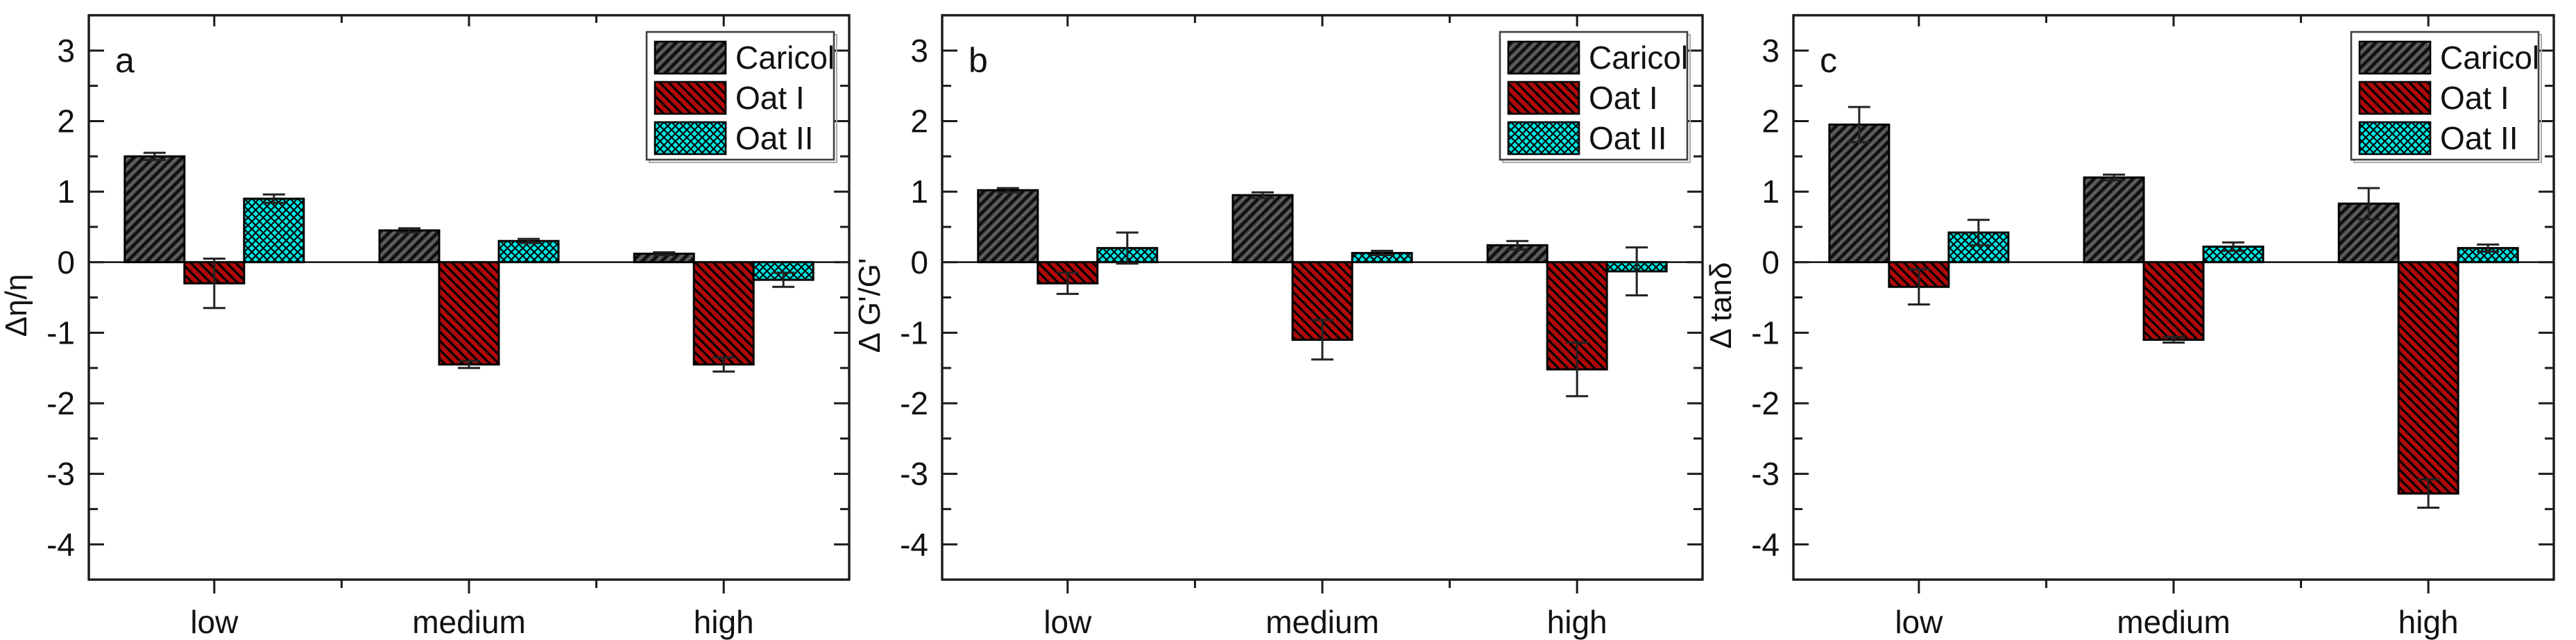  I want to click on bar-oatii-medium, so click(528, 251).